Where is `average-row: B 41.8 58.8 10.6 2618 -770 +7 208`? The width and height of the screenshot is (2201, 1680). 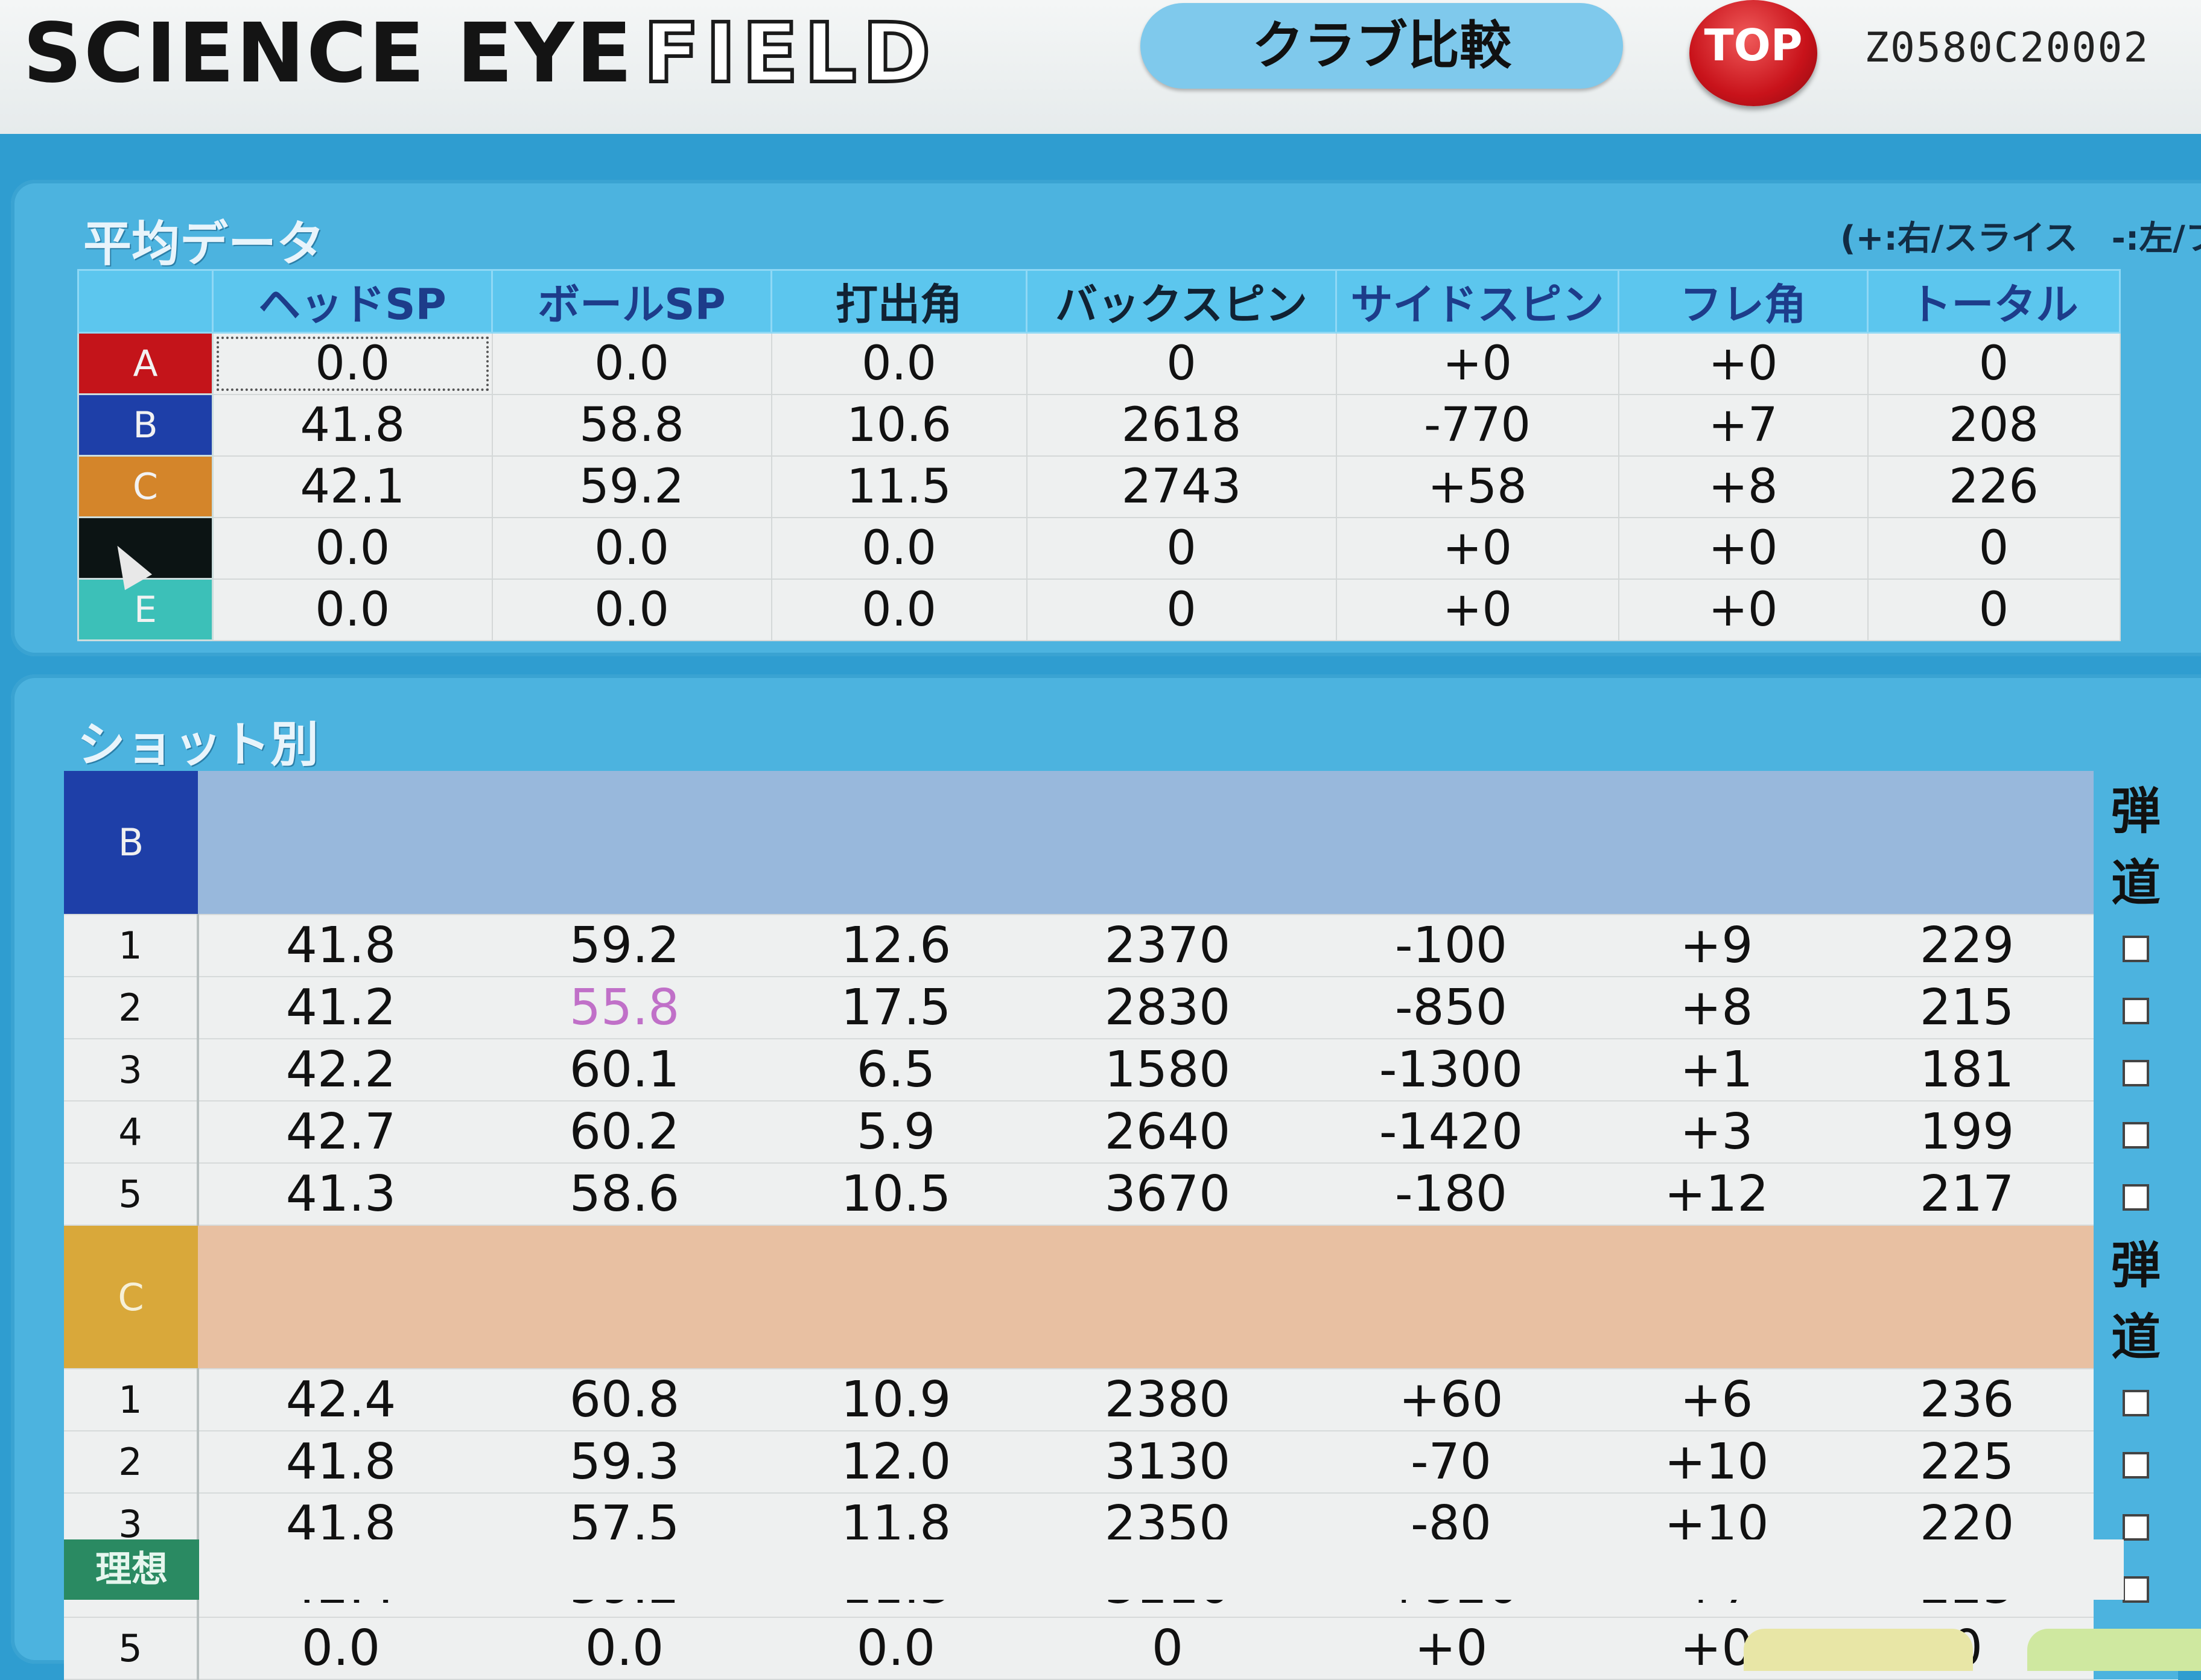
average-row: B 41.8 58.8 10.6 2618 -770 +7 208 is located at coordinates (1099, 425).